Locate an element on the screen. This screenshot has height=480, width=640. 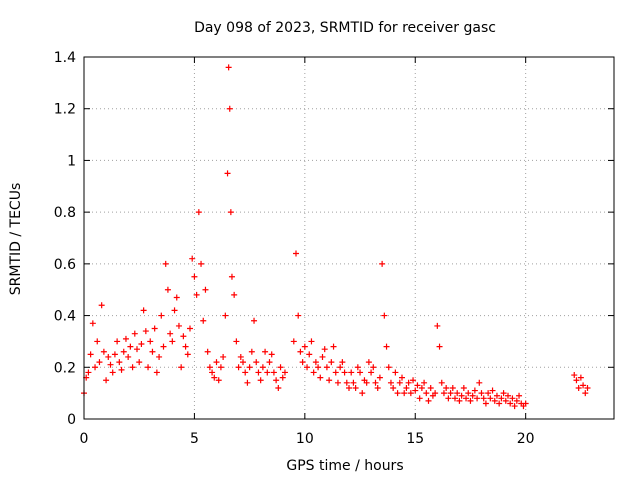
y-tick-label: 0.4 is located at coordinates (65, 317).